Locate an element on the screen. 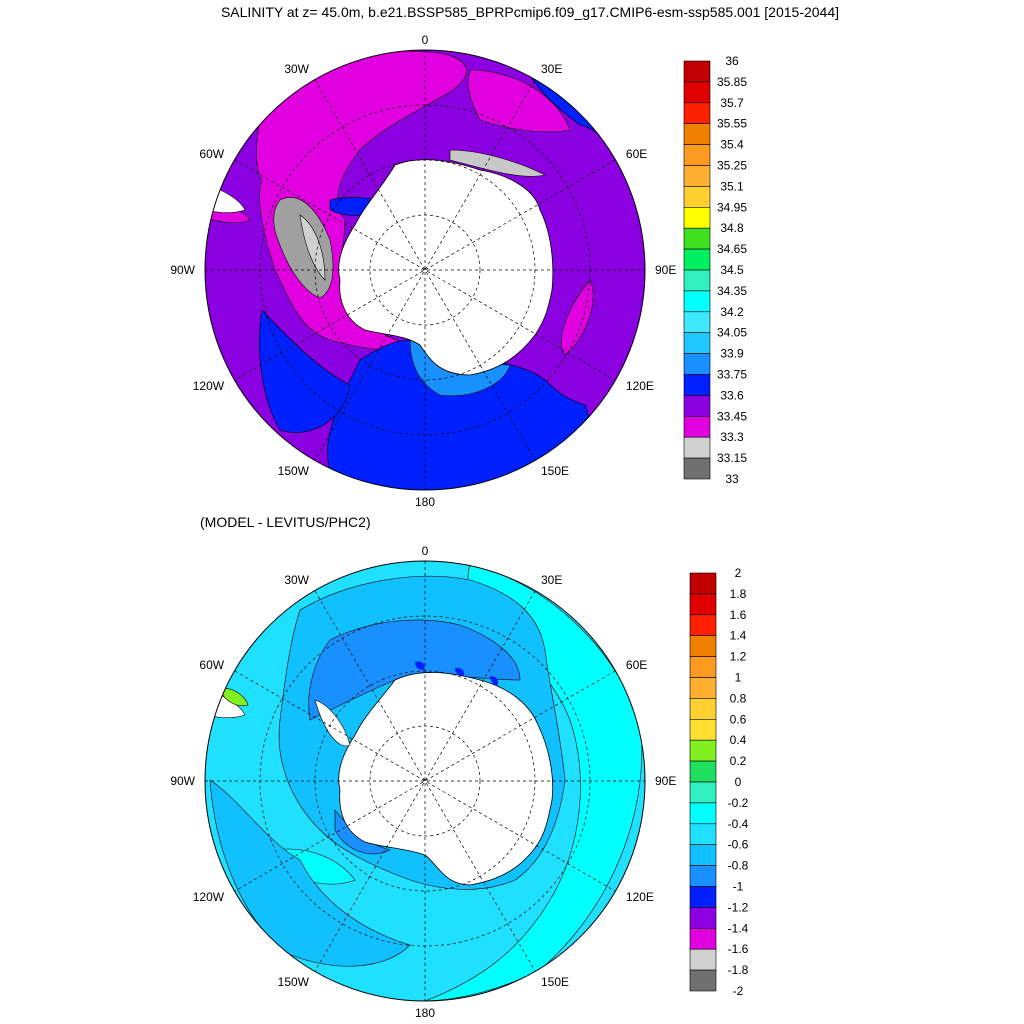  colorbar-label: 35.25 is located at coordinates (732, 166).